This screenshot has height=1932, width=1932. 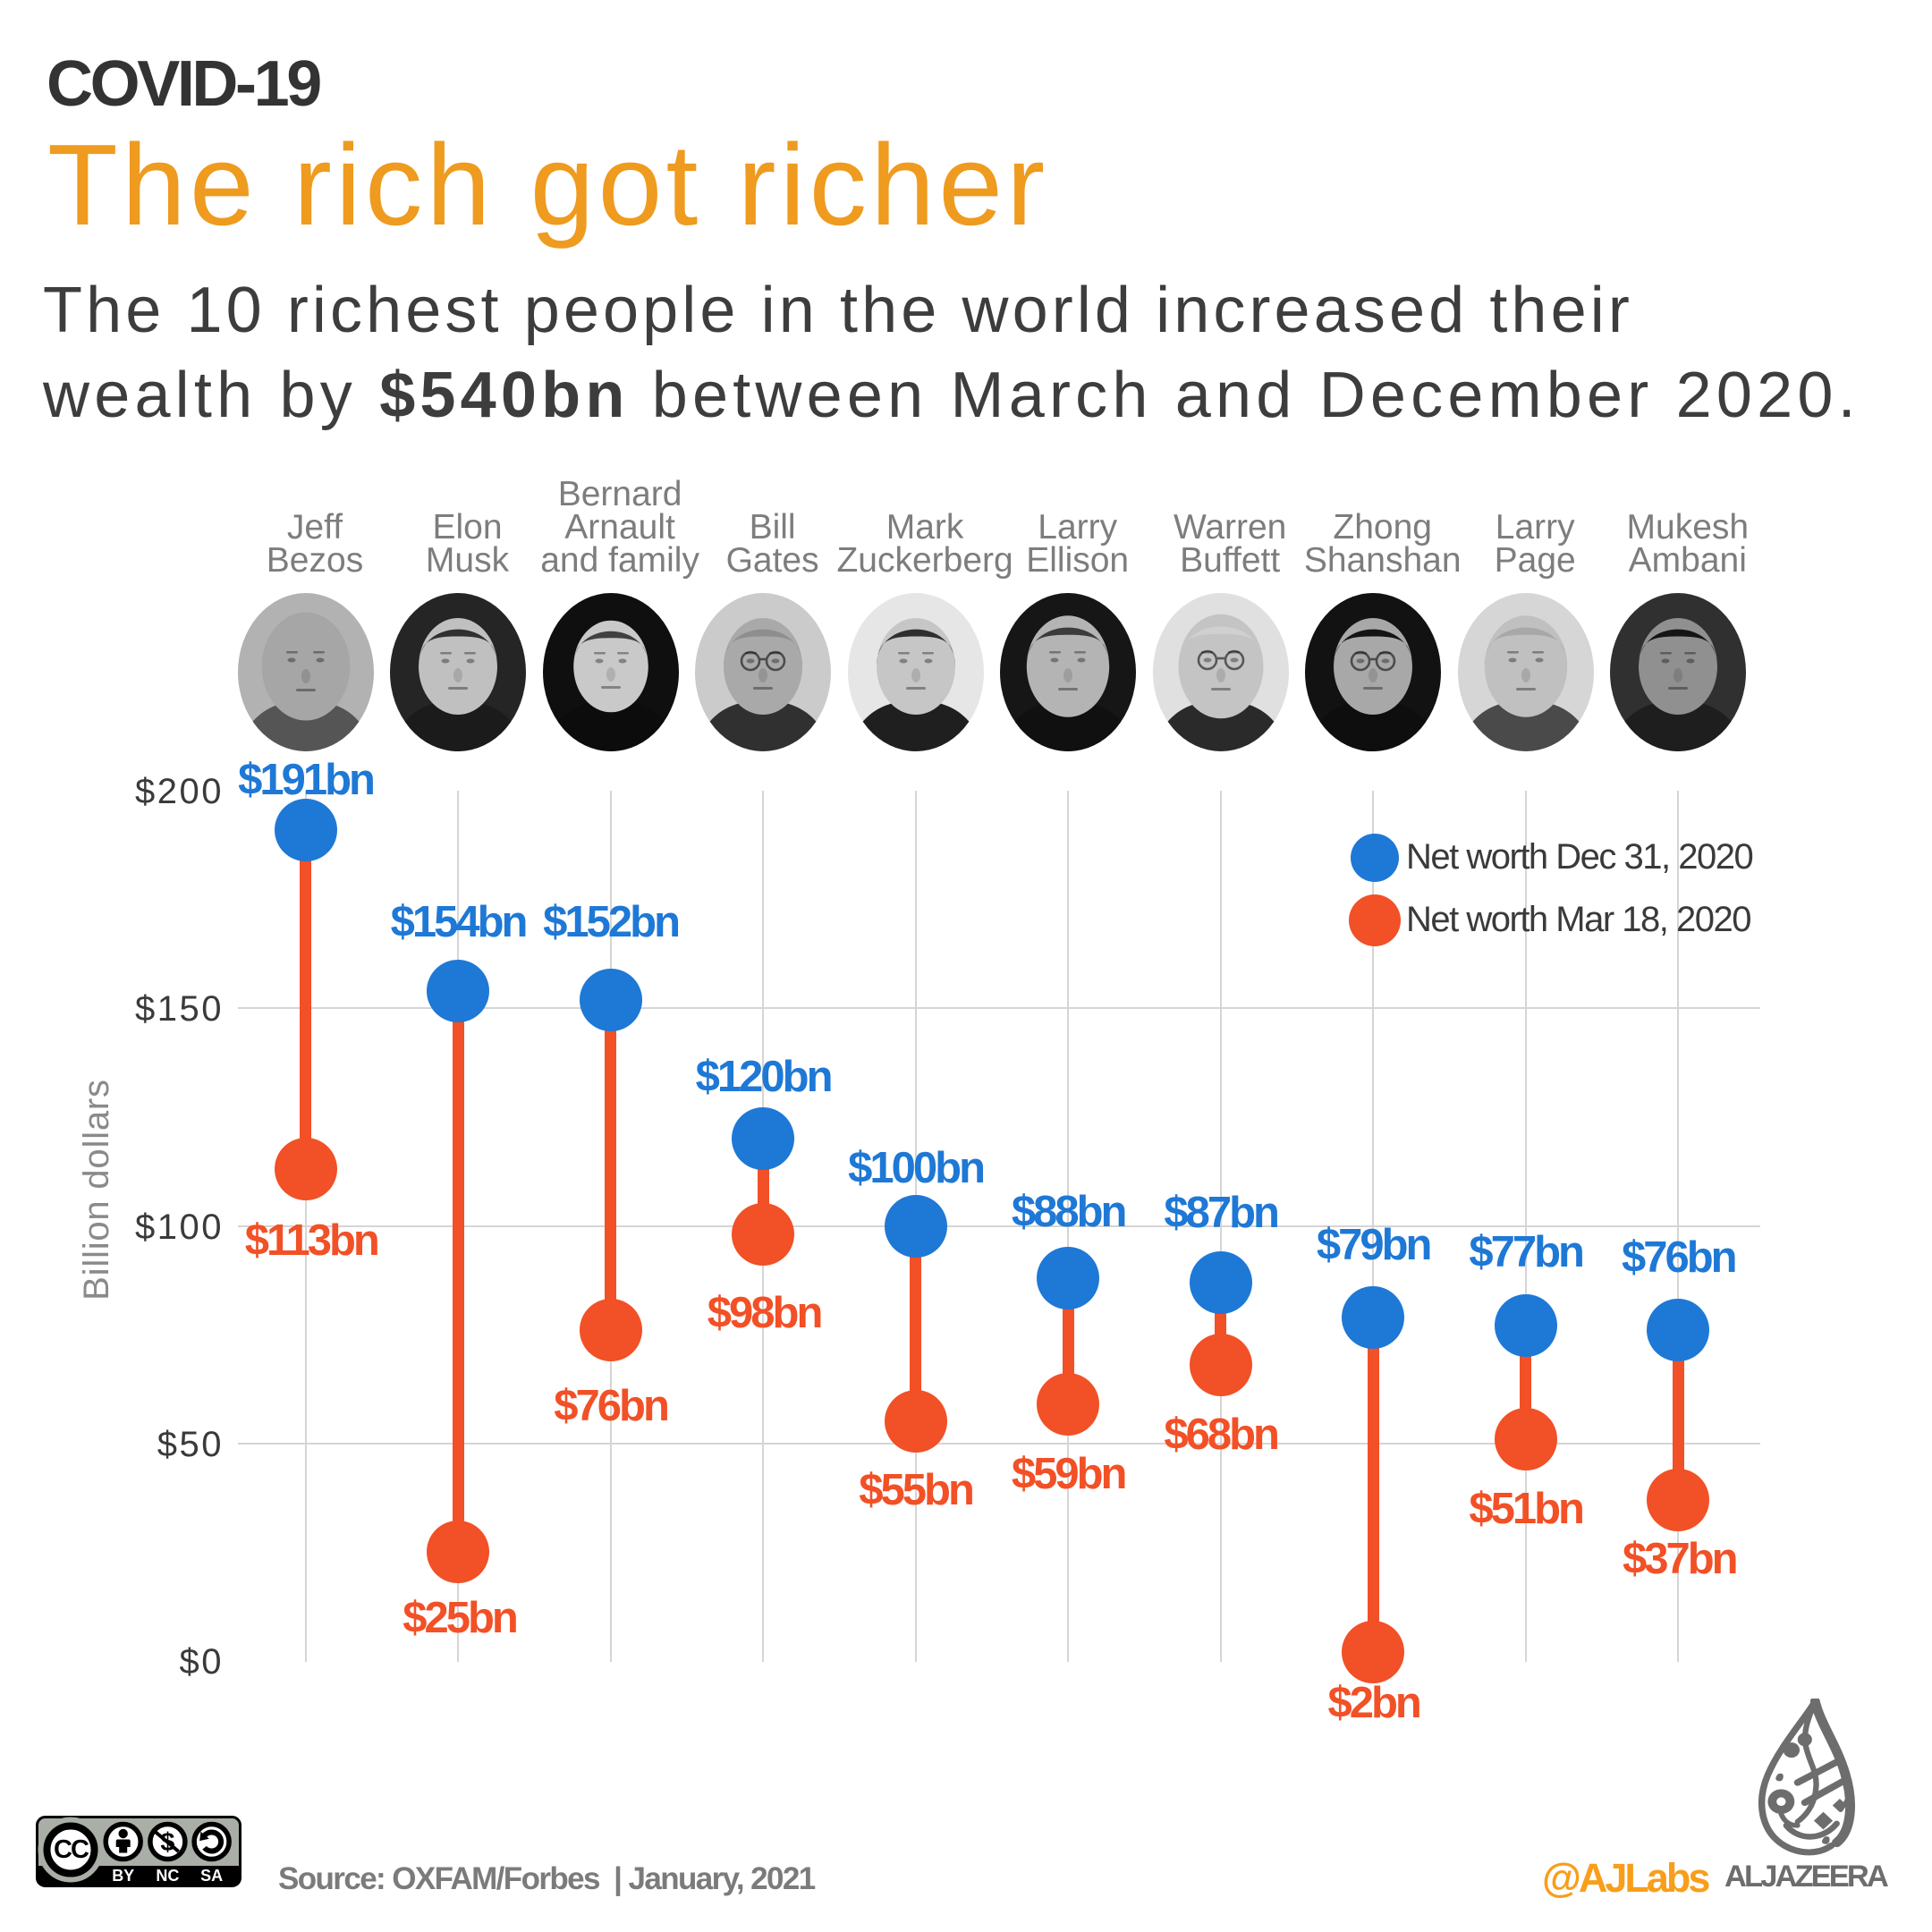 I want to click on svg-text: BY, so click(x=123, y=1876).